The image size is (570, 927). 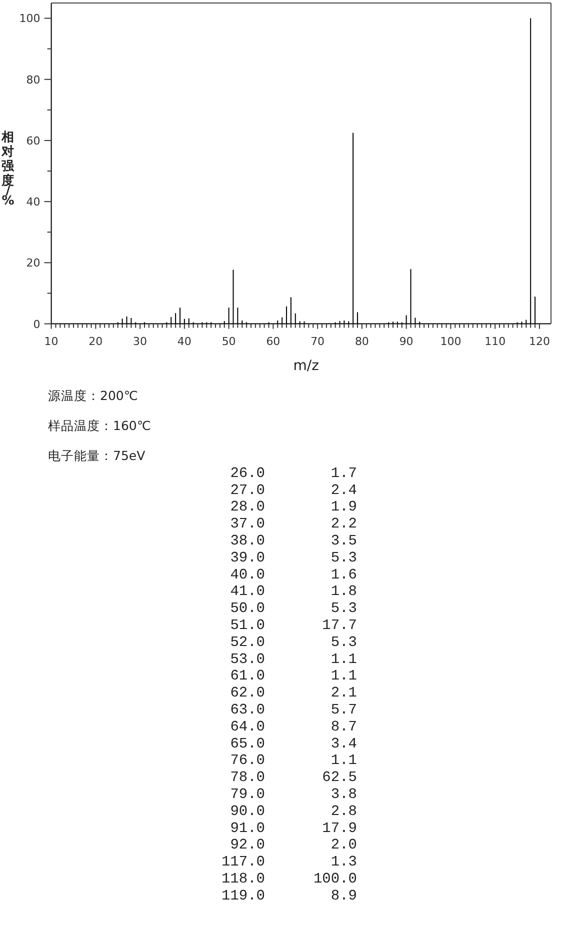 I want to click on text: 76.0 1.1, so click(x=293, y=761).